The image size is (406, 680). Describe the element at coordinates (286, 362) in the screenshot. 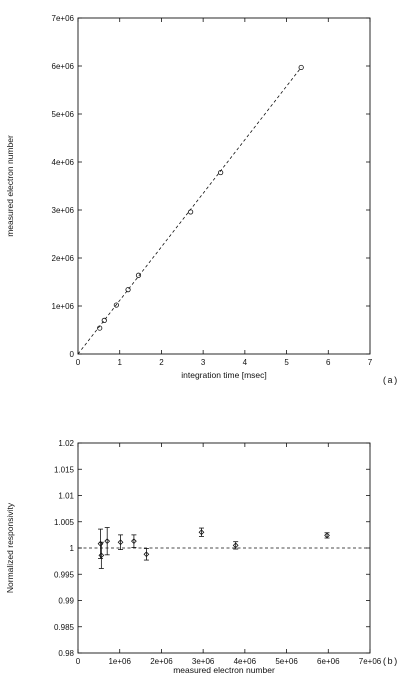

I see `a-x-tick-label: 5` at that location.